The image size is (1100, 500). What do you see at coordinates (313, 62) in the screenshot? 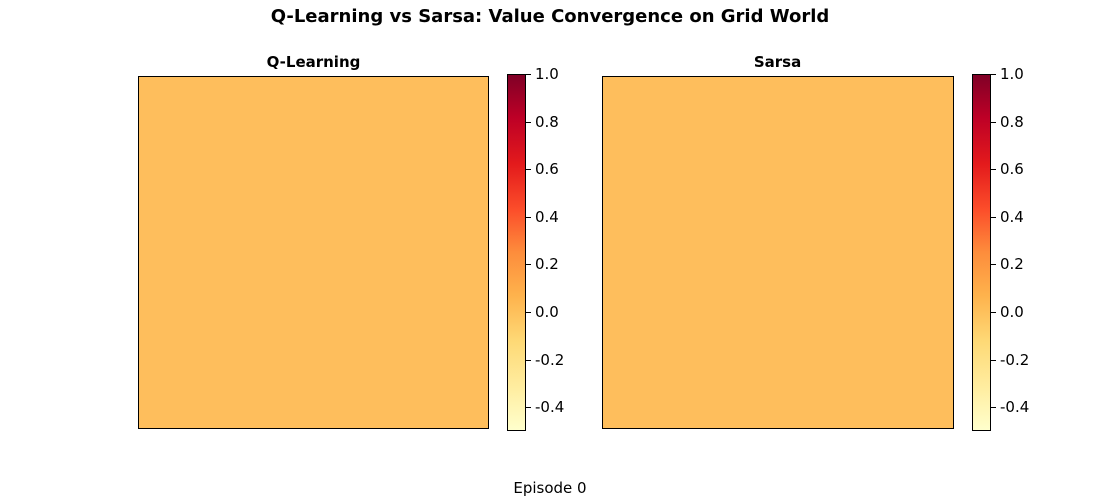
I see `panel-title-q-learning: Q-Learning` at bounding box center [313, 62].